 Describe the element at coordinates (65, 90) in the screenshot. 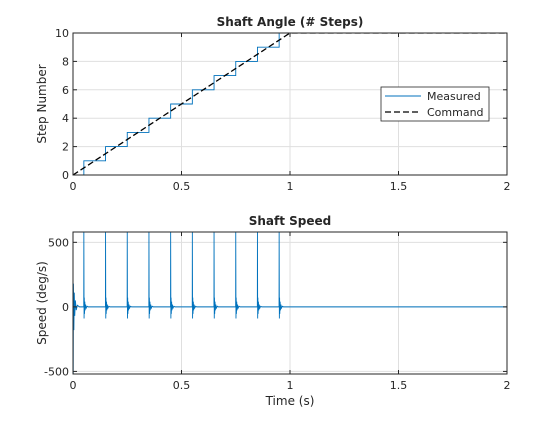

I see `shaft-angle-ytick-label: 6` at that location.